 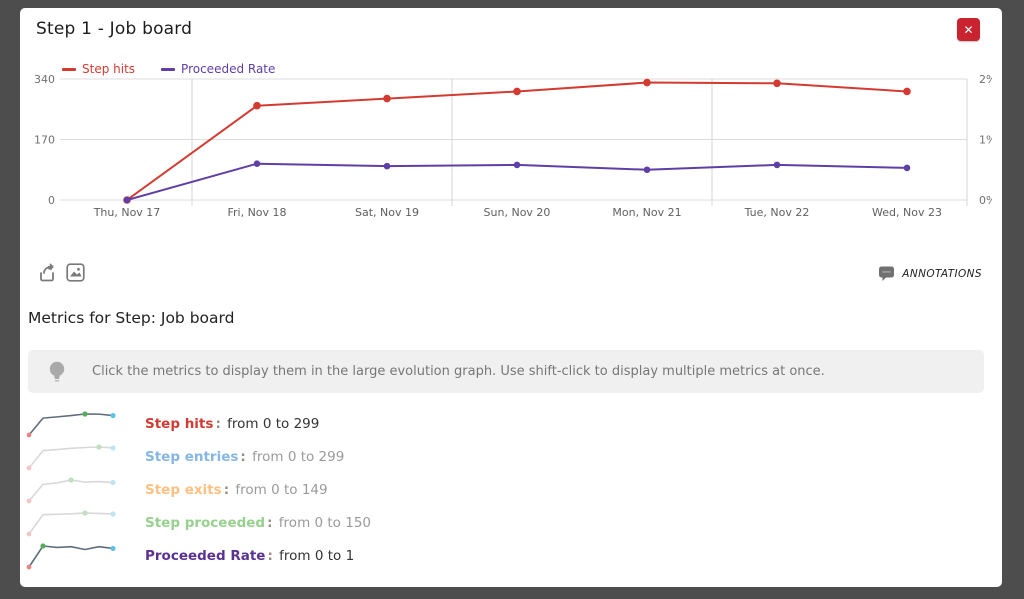 I want to click on metric-label: Step hits, so click(x=179, y=423).